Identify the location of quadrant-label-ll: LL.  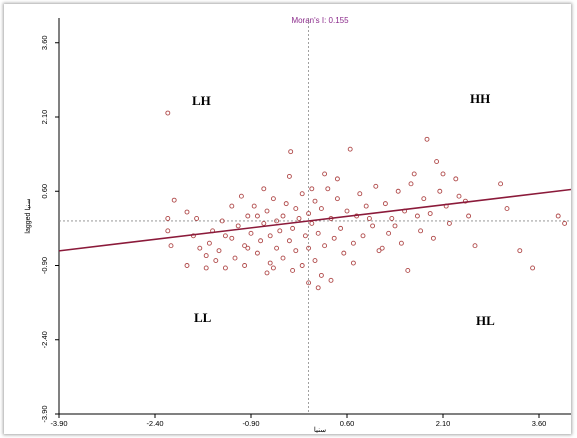
(203, 317).